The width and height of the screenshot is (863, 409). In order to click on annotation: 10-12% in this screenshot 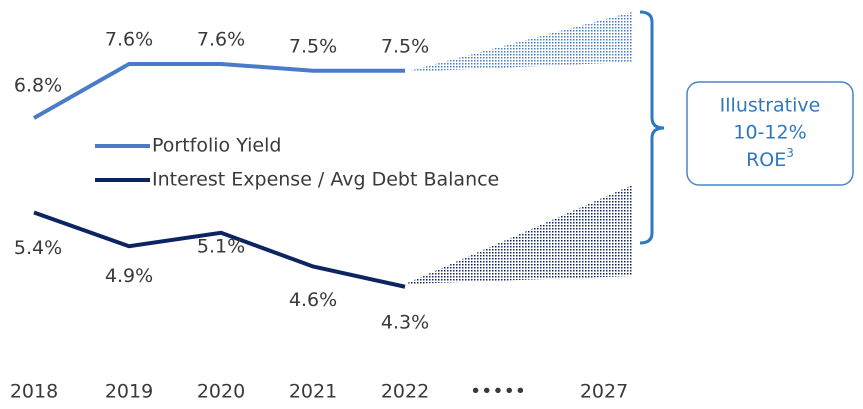, I will do `click(769, 133)`.